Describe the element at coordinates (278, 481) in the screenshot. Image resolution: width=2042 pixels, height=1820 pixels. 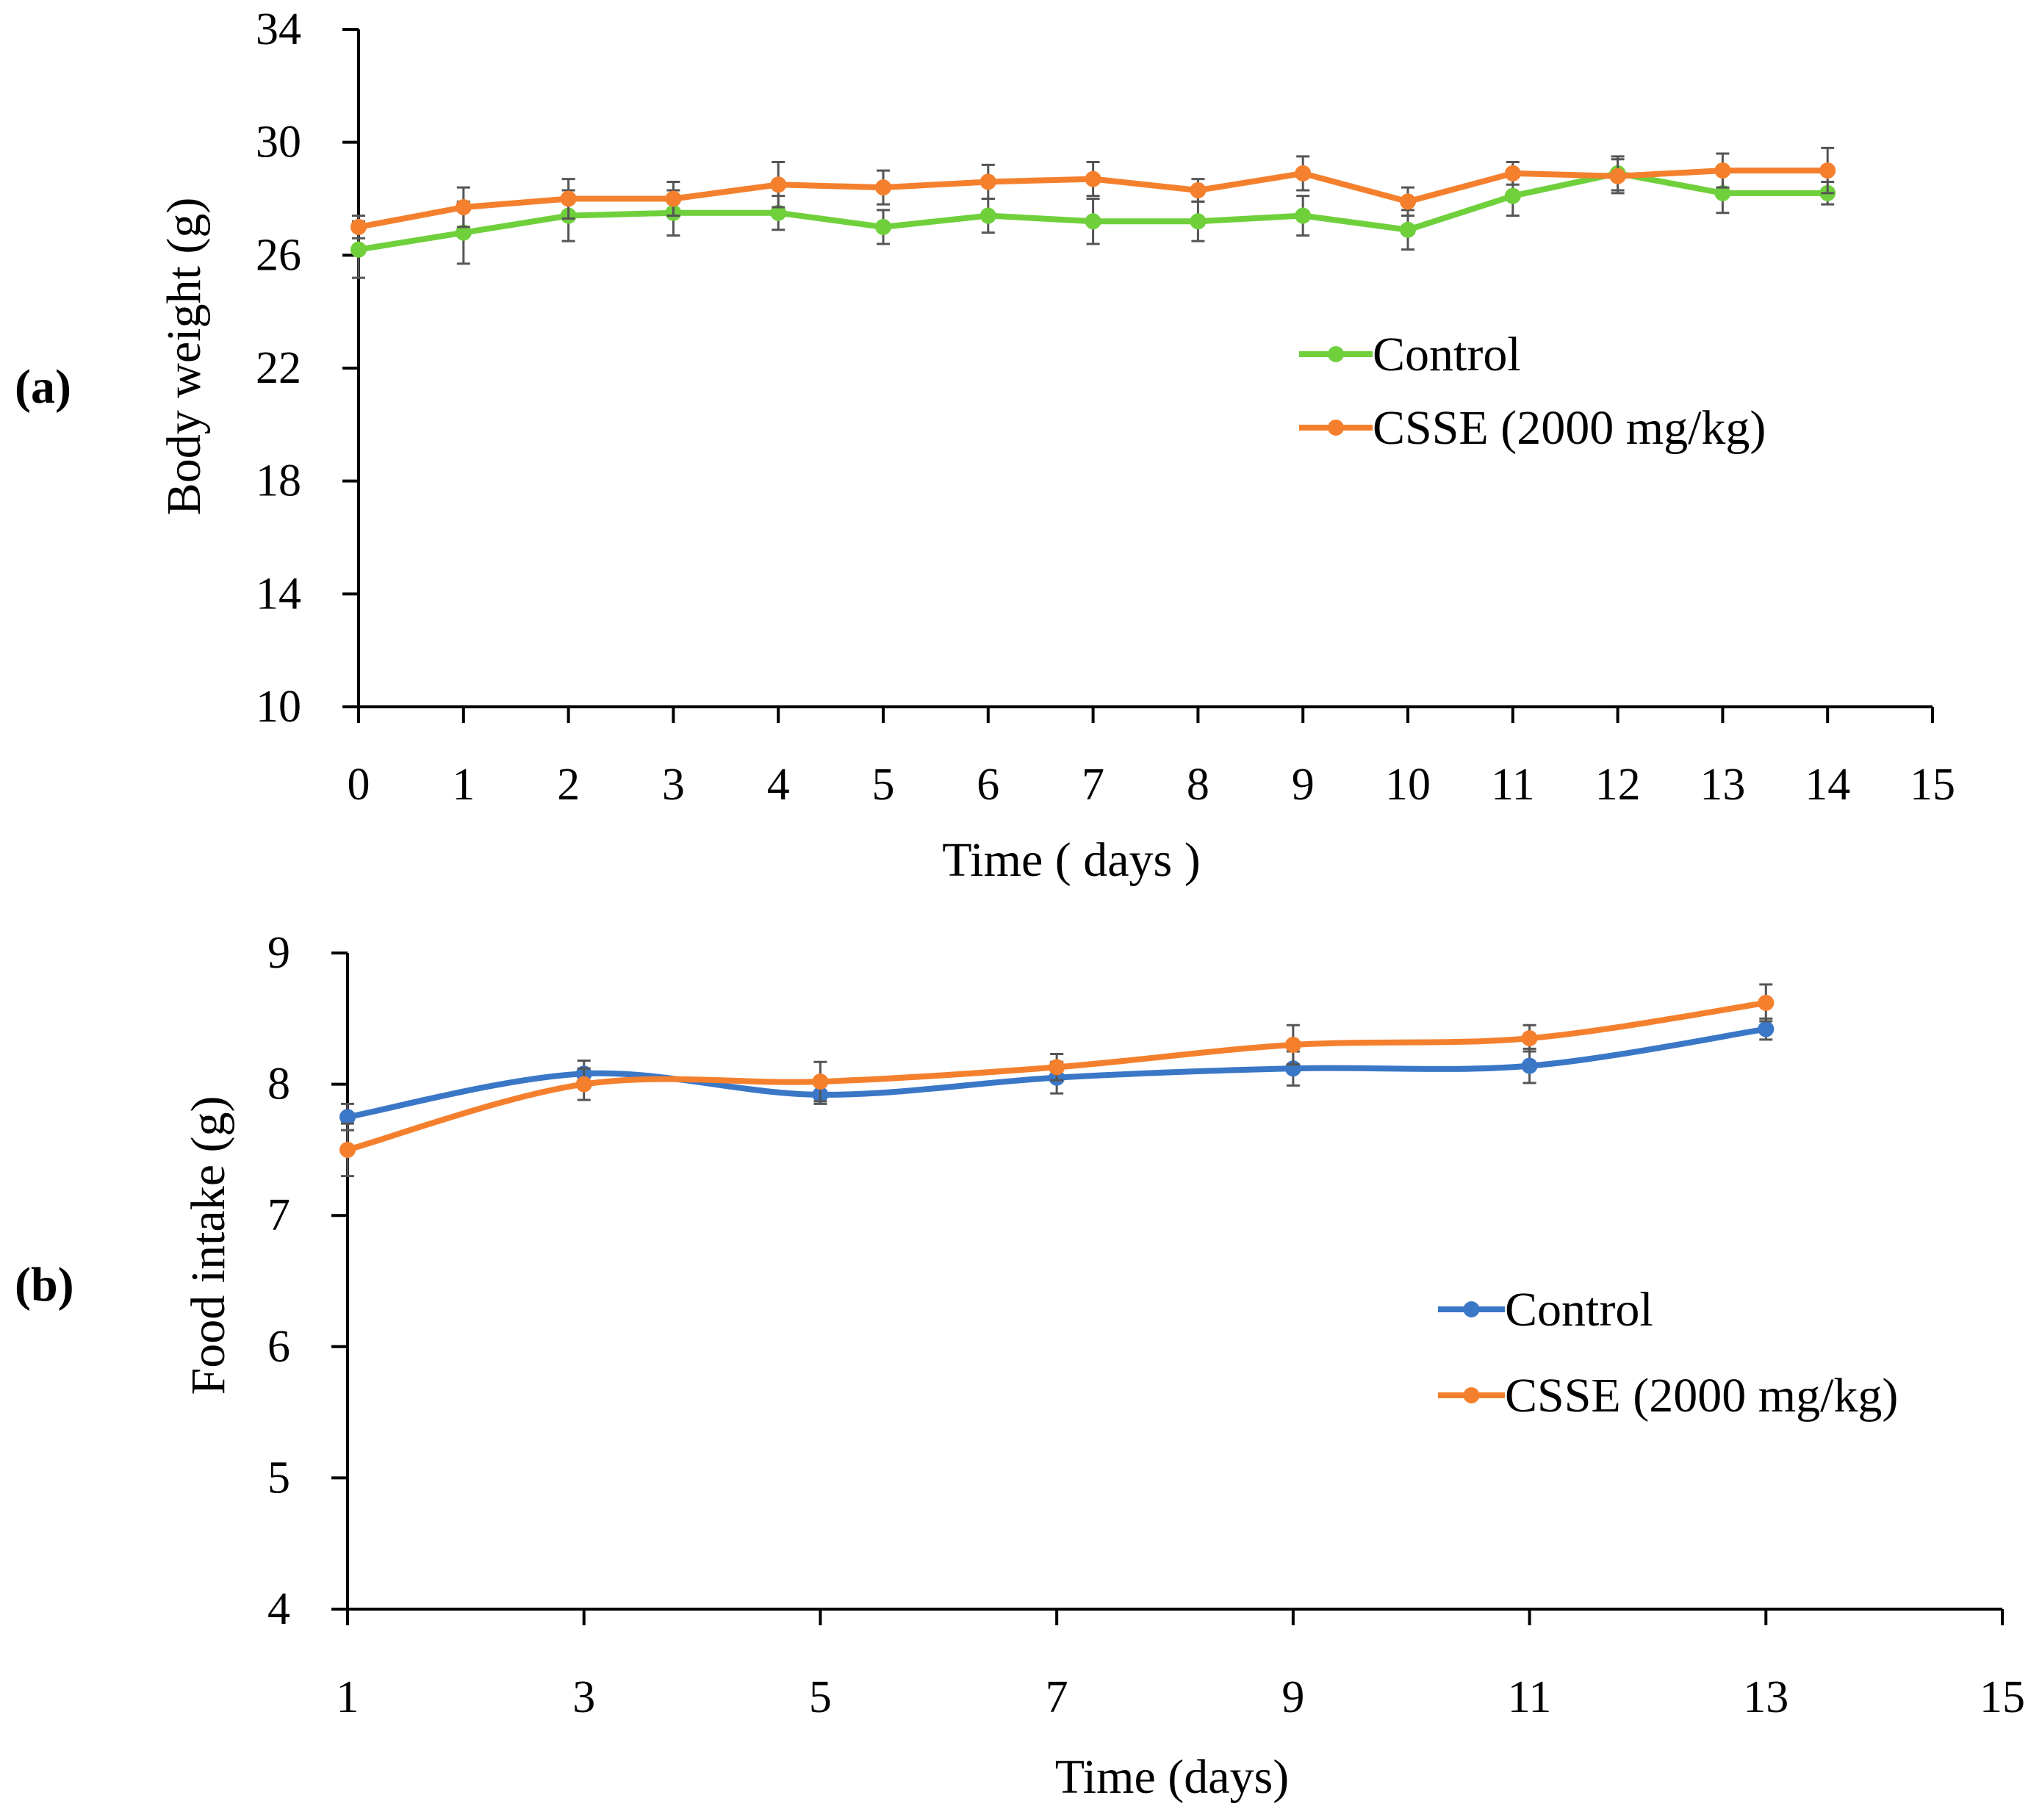
I see `y-tick-label: 18` at that location.